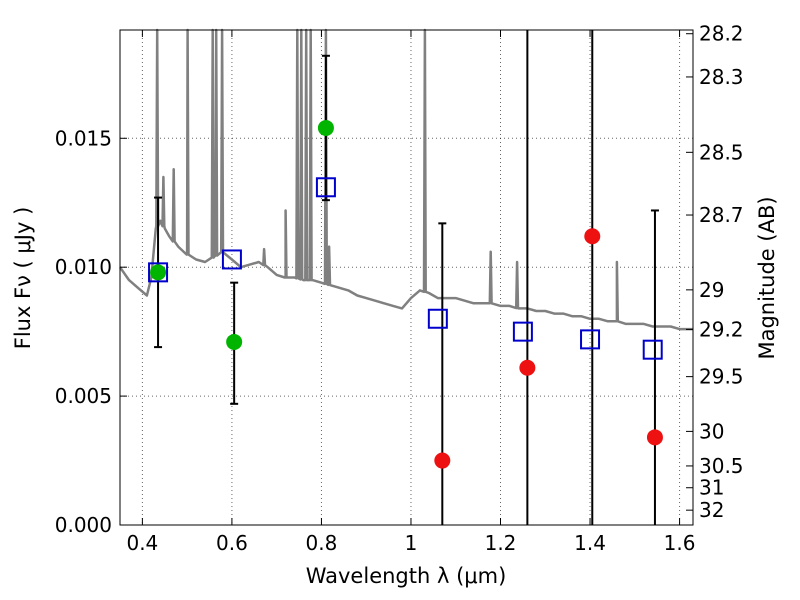  What do you see at coordinates (91, 331) in the screenshot?
I see `y-axis-ticks: 0.000 0.005 0.010 0.015` at bounding box center [91, 331].